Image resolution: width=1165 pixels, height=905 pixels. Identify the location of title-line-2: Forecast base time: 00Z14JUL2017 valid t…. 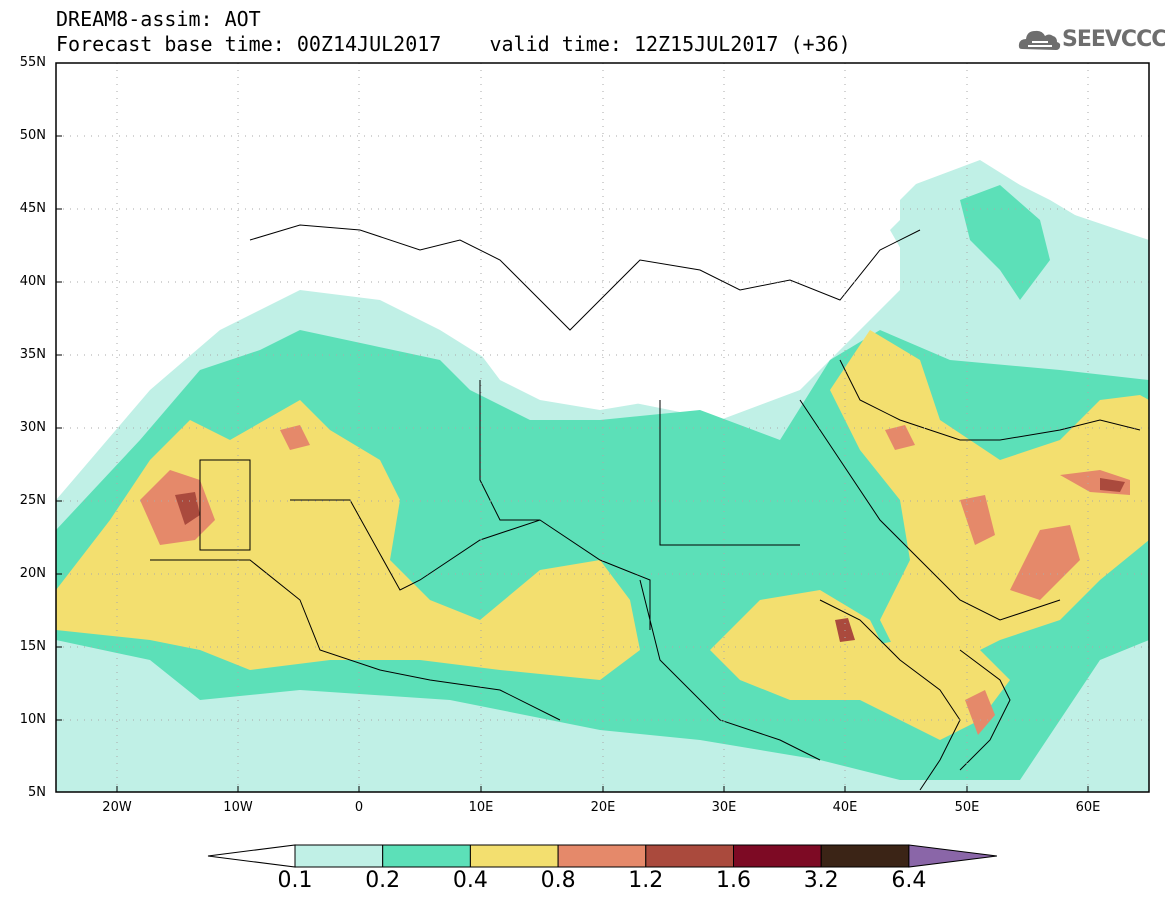
(453, 44).